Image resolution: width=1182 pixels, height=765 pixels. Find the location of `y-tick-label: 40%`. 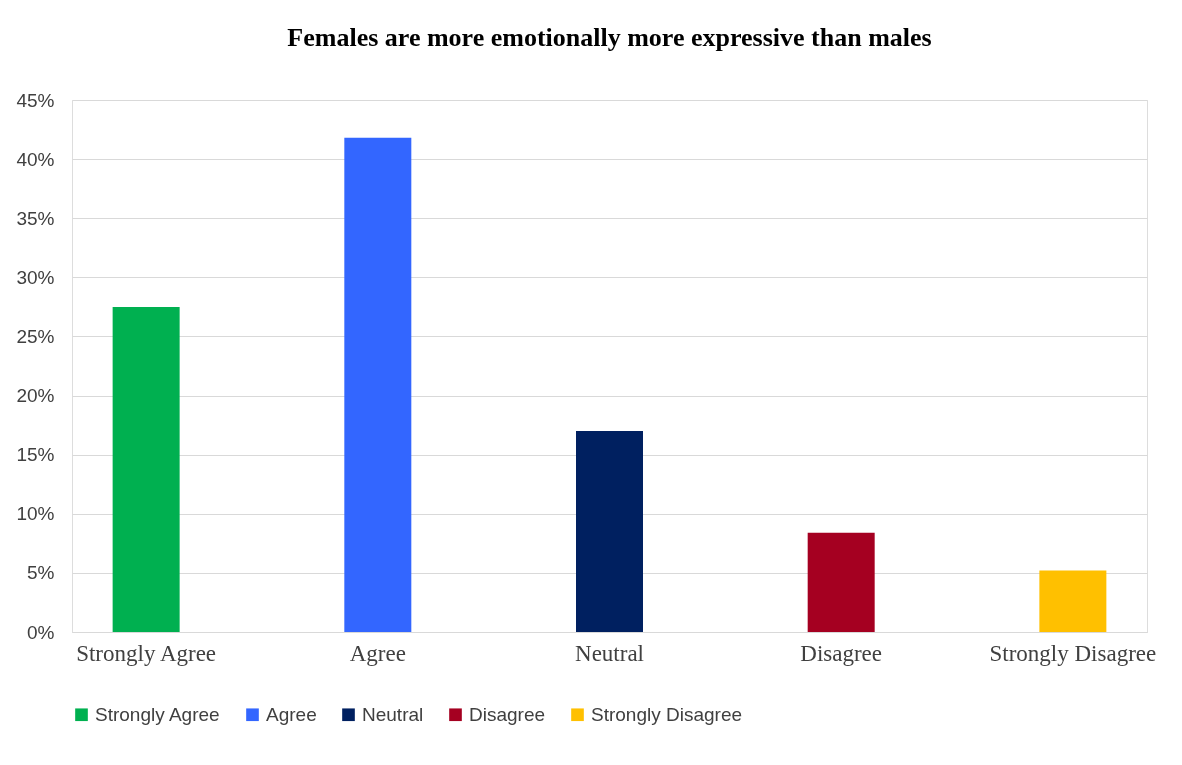

y-tick-label: 40% is located at coordinates (35, 159).